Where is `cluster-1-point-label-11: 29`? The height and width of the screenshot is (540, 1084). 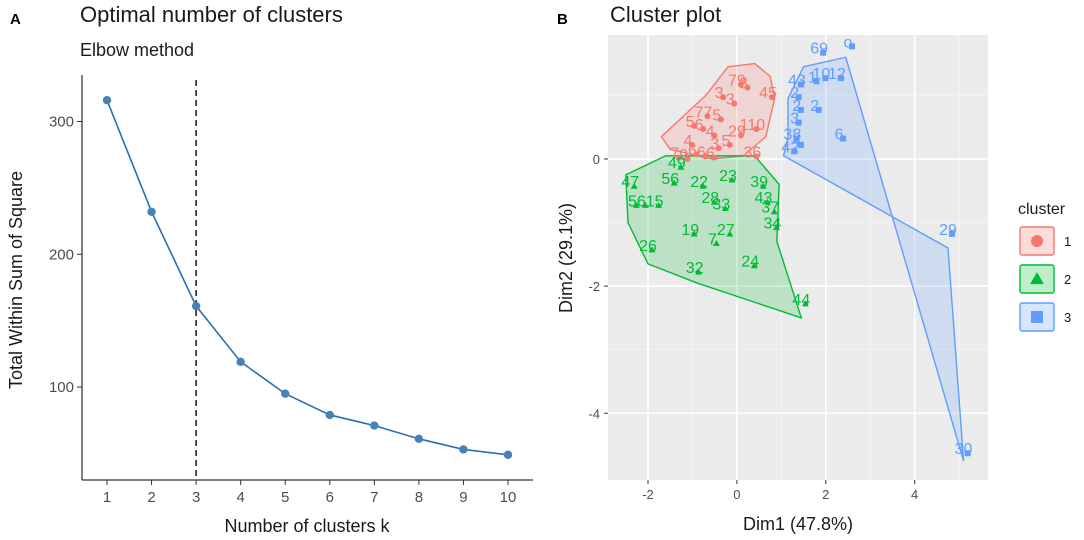 cluster-1-point-label-11: 29 is located at coordinates (737, 131).